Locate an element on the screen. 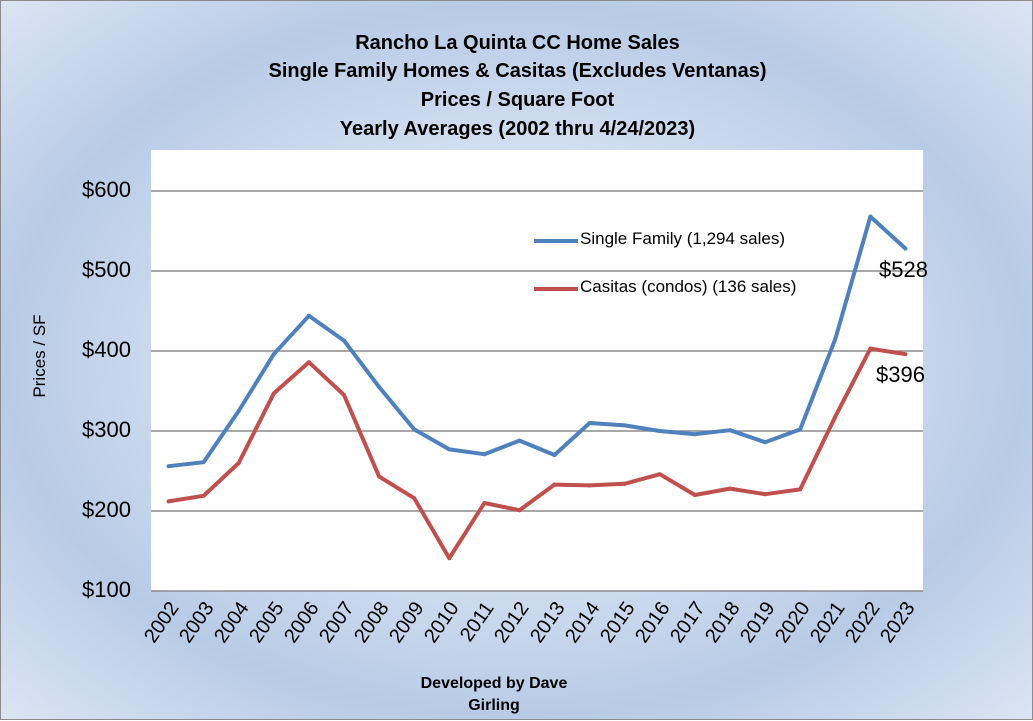 This screenshot has width=1033, height=721. chart-title-line-4: Yearly Averages (2002 thru 4/24/2023) is located at coordinates (517, 129).